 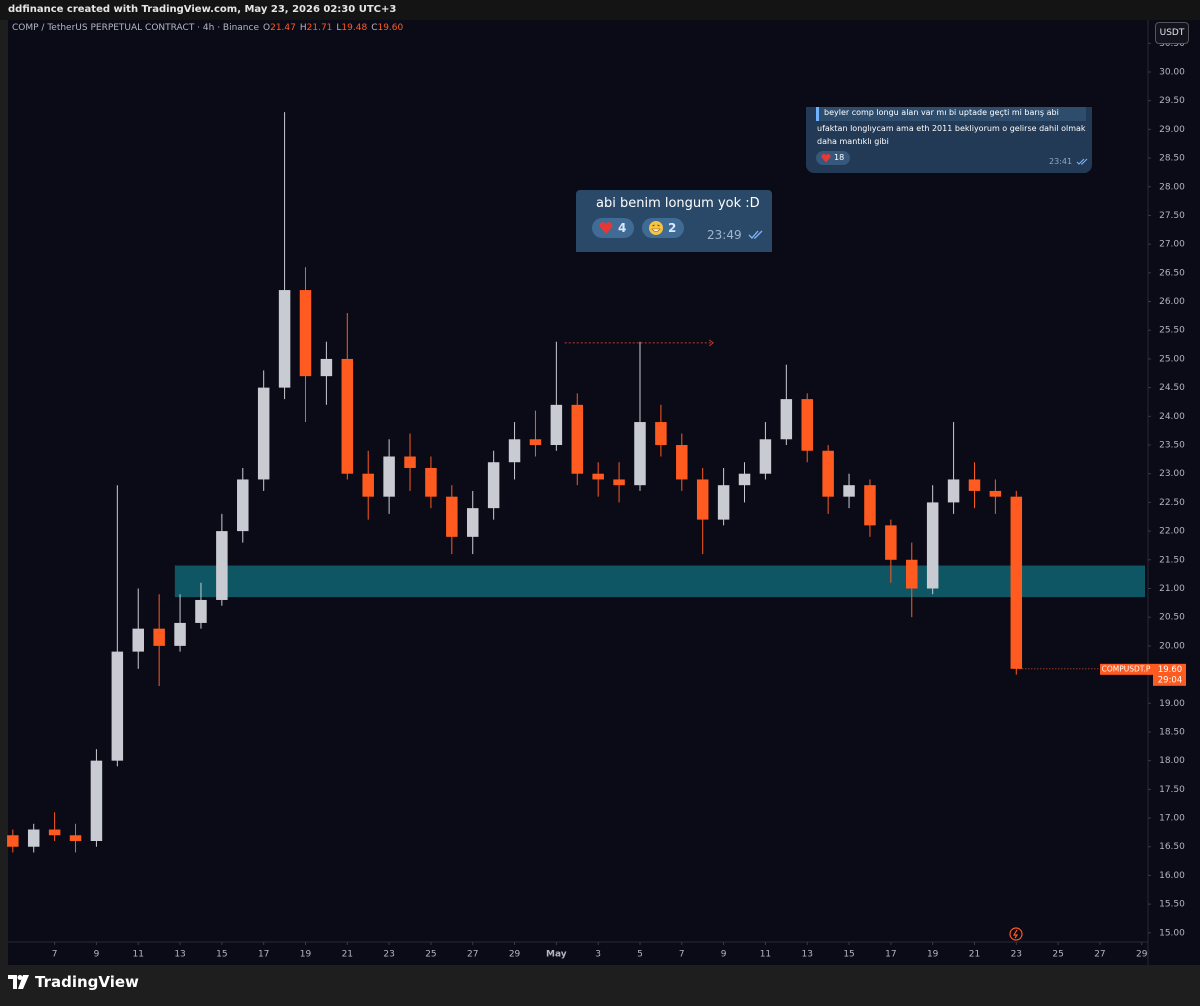 What do you see at coordinates (1016, 934) in the screenshot?
I see `lightning-icon` at bounding box center [1016, 934].